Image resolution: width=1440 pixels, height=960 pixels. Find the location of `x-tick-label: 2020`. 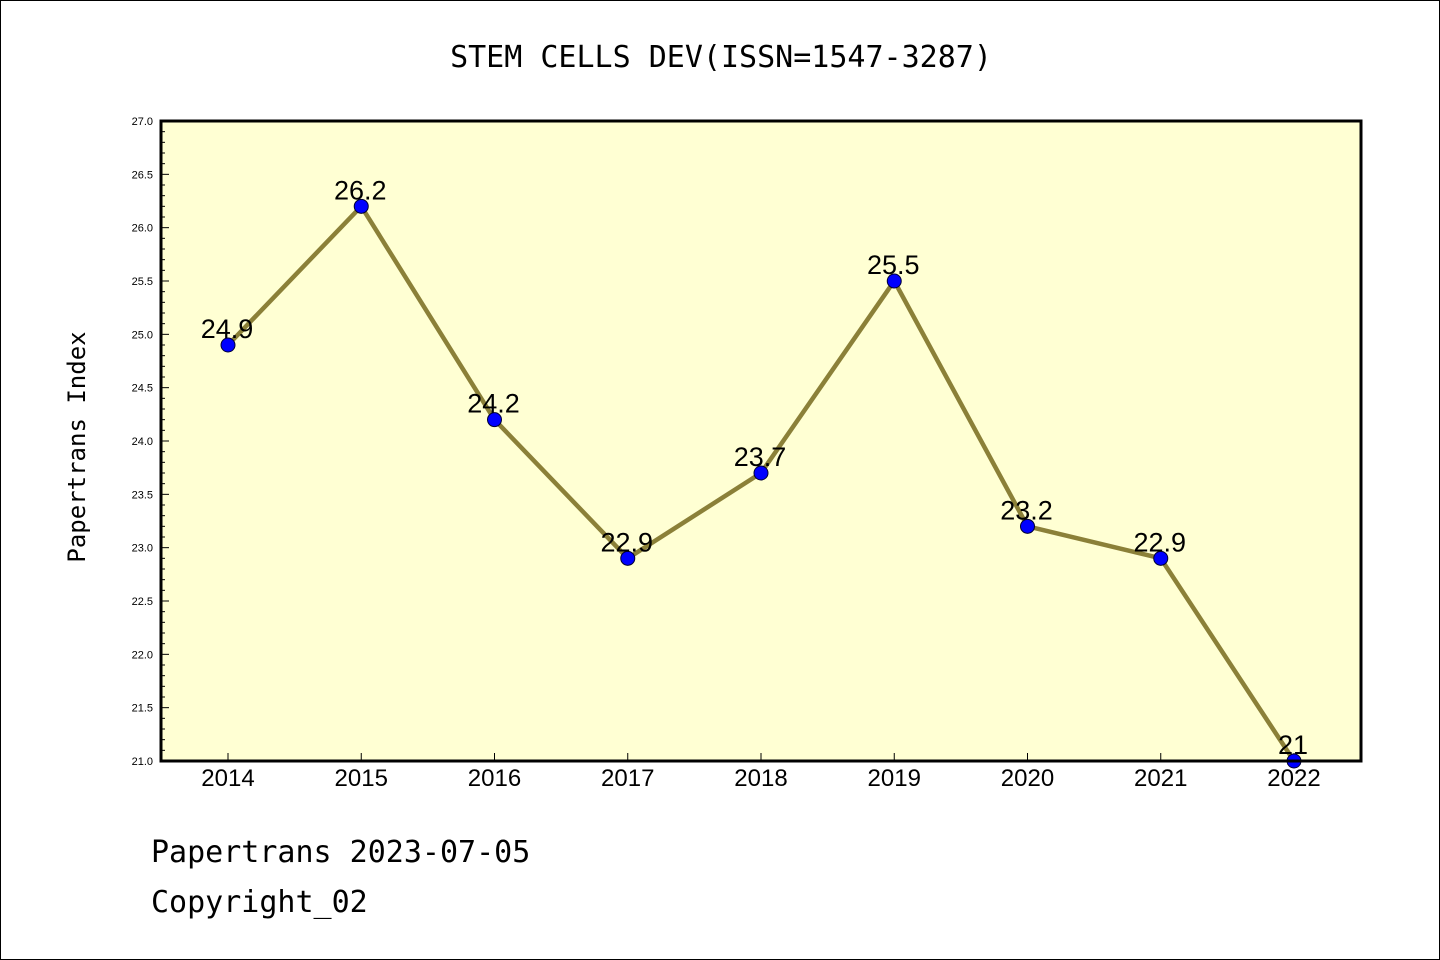

x-tick-label: 2020 is located at coordinates (1027, 778).